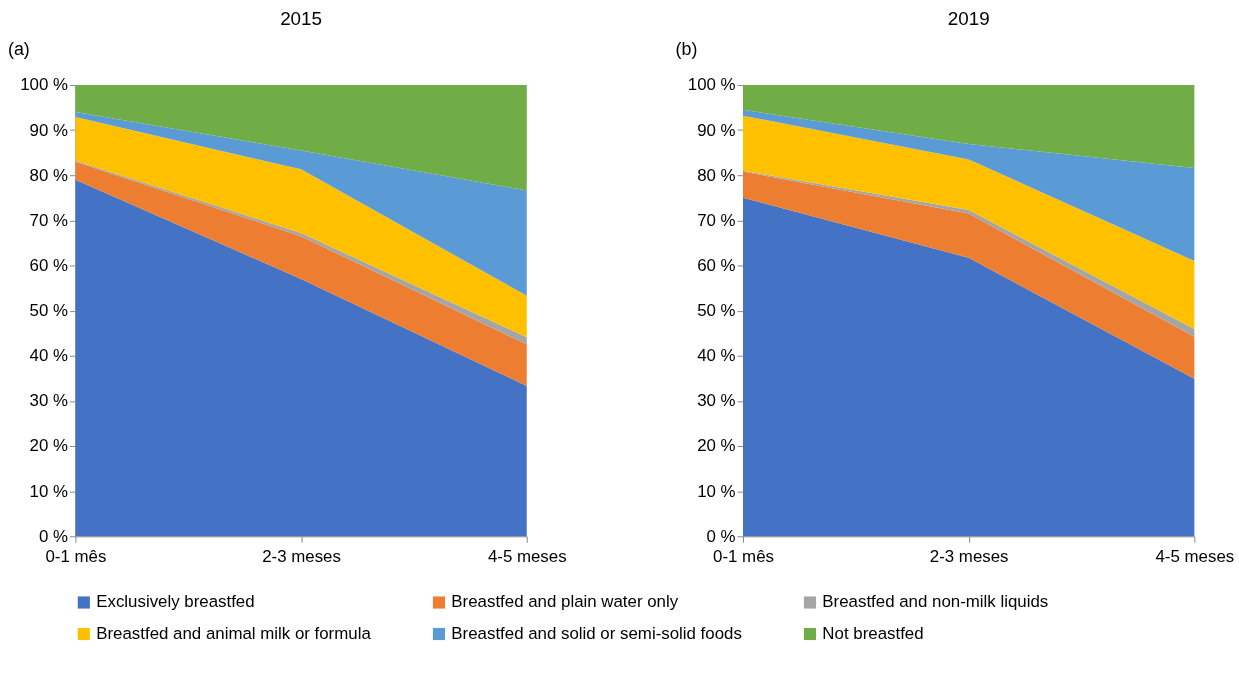 This screenshot has height=678, width=1239. Describe the element at coordinates (565, 602) in the screenshot. I see `legend-label: Breastfed and plain water only` at that location.